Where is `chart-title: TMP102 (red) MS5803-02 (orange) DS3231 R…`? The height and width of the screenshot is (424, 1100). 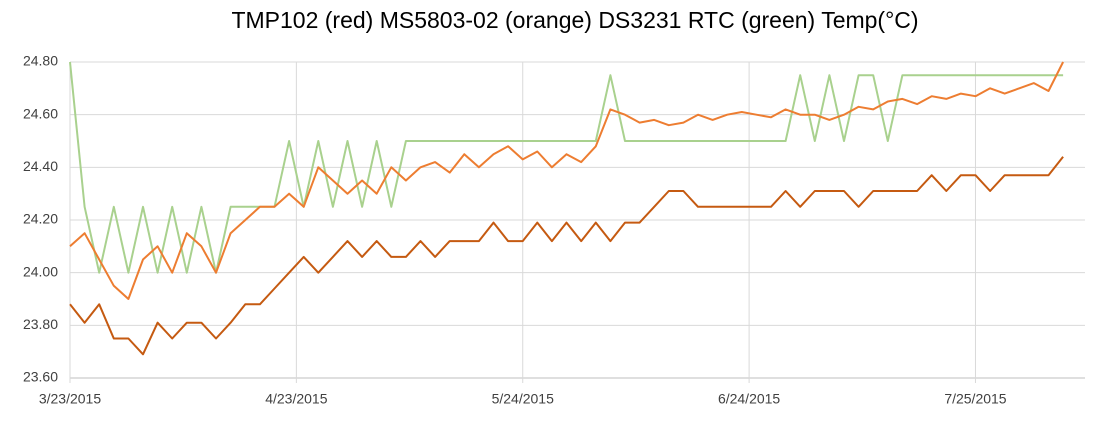
chart-title: TMP102 (red) MS5803-02 (orange) DS3231 R… is located at coordinates (574, 20).